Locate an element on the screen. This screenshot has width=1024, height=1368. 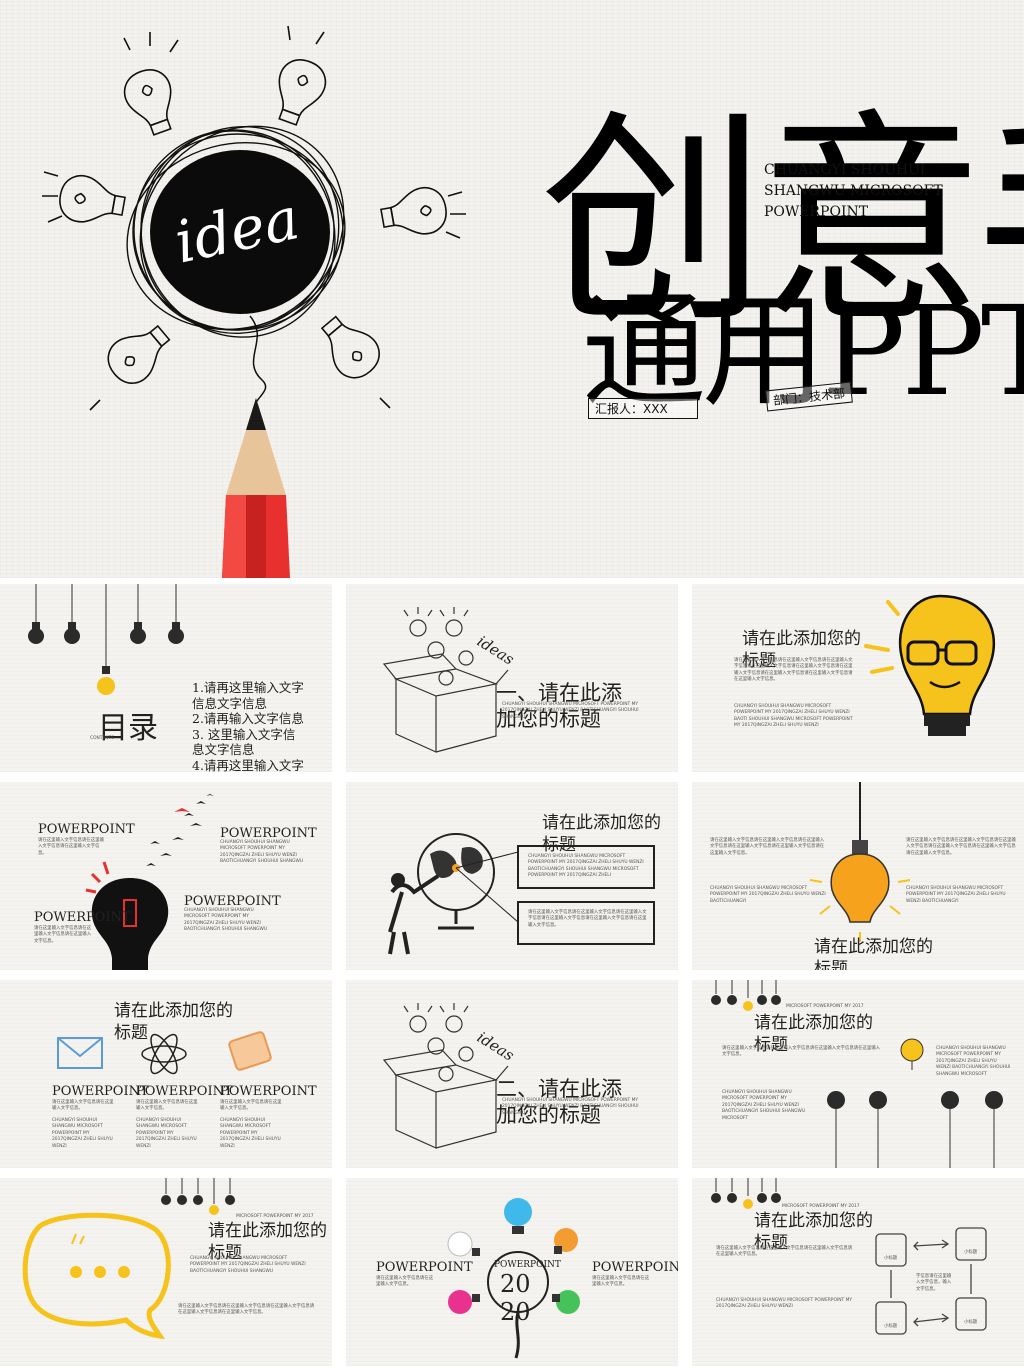
year-text: 2020 is located at coordinates (515, 1298).